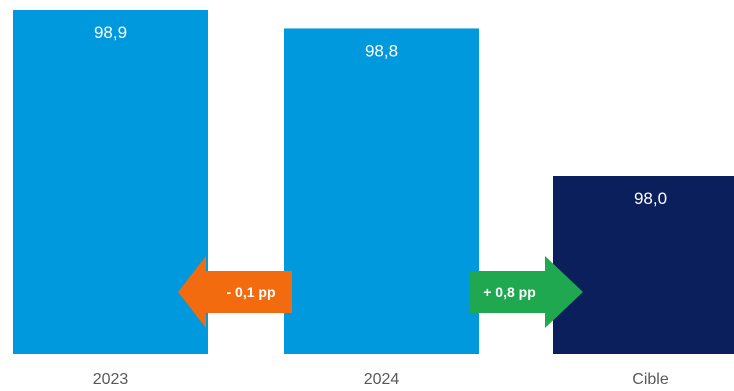  I want to click on x-tick-label-2023: 2023, so click(111, 379).